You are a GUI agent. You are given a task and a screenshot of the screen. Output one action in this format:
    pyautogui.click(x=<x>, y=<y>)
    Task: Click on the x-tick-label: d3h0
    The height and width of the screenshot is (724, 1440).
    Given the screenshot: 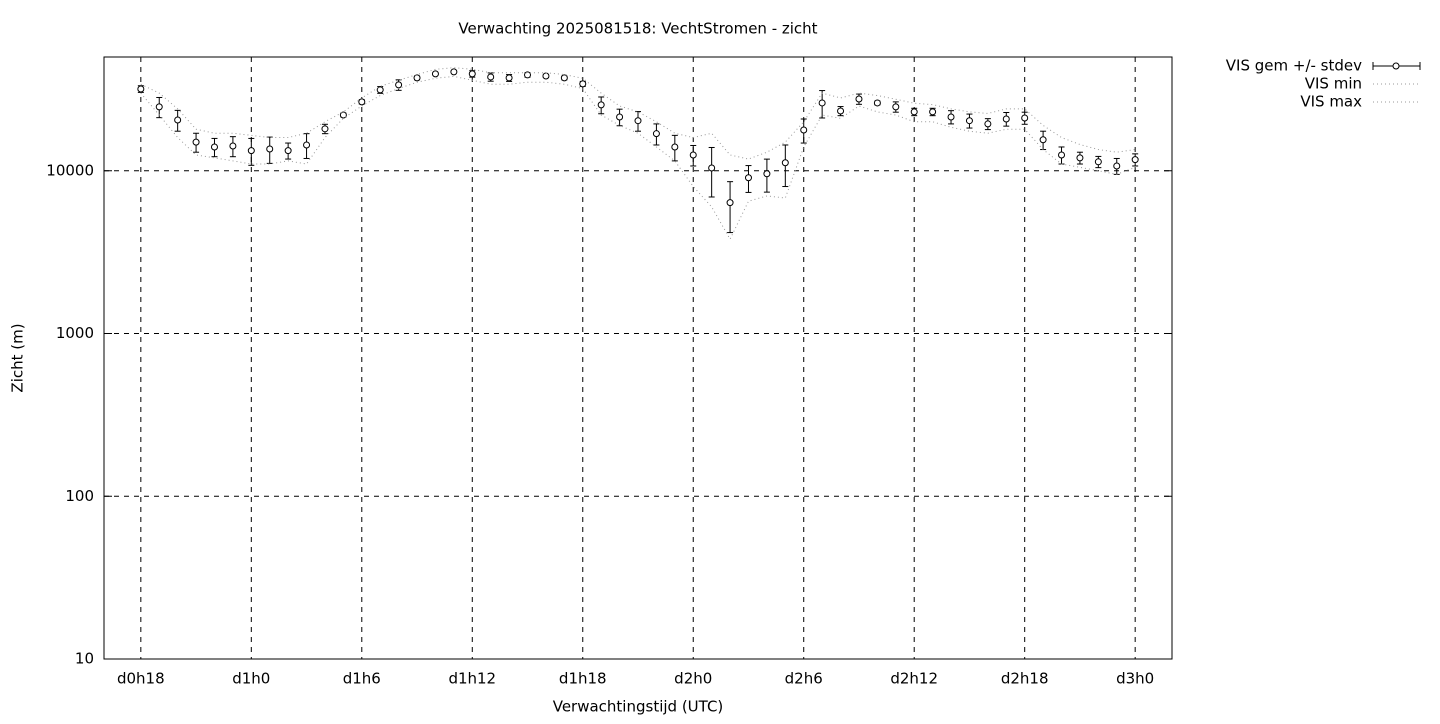 What is the action you would take?
    pyautogui.click(x=1135, y=679)
    